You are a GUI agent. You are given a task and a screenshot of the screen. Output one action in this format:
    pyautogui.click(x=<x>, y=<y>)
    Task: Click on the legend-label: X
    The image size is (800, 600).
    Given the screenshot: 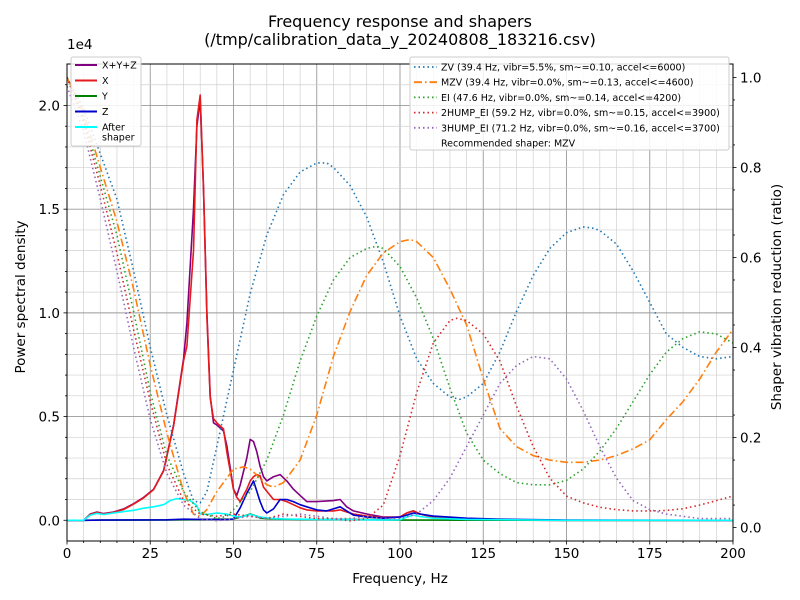 What is the action you would take?
    pyautogui.click(x=105, y=81)
    